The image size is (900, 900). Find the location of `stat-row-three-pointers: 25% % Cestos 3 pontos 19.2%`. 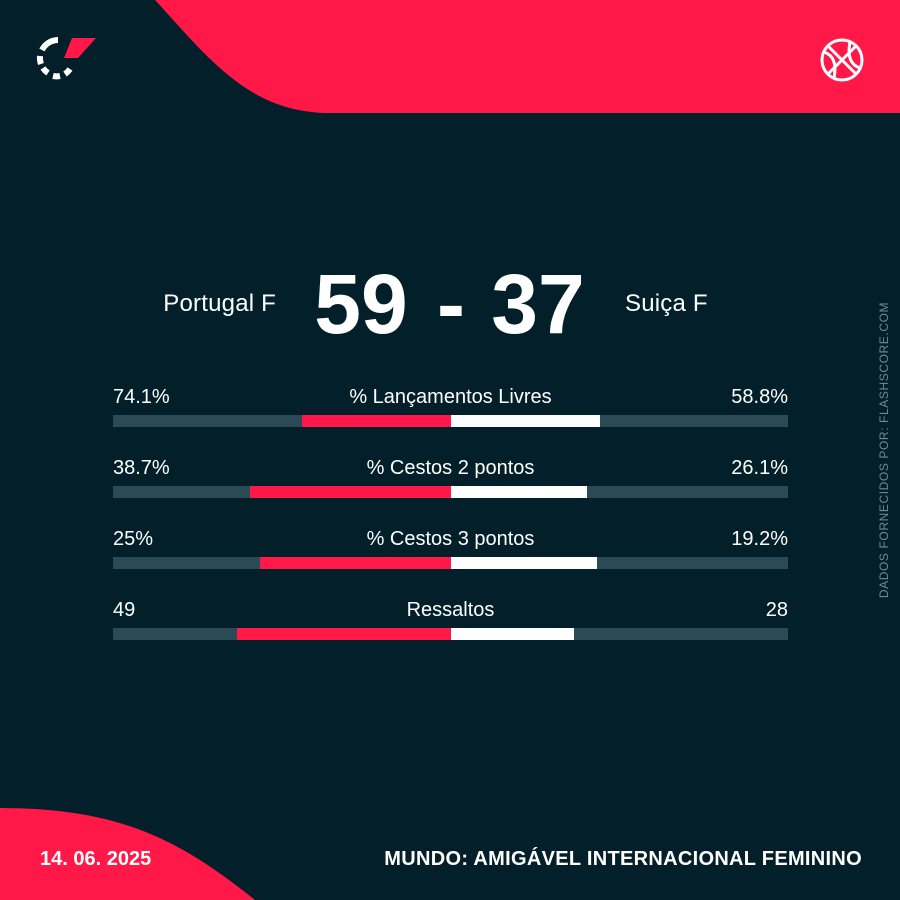

stat-row-three-pointers: 25% % Cestos 3 pontos 19.2% is located at coordinates (450, 548).